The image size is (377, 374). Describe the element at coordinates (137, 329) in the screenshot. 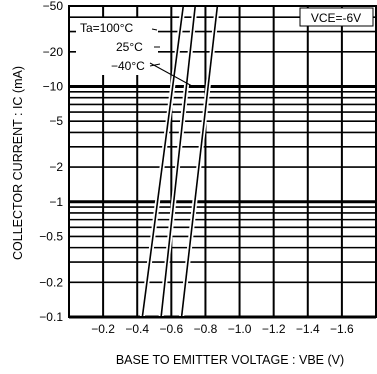

I see `x-tick-label: −0.4` at that location.